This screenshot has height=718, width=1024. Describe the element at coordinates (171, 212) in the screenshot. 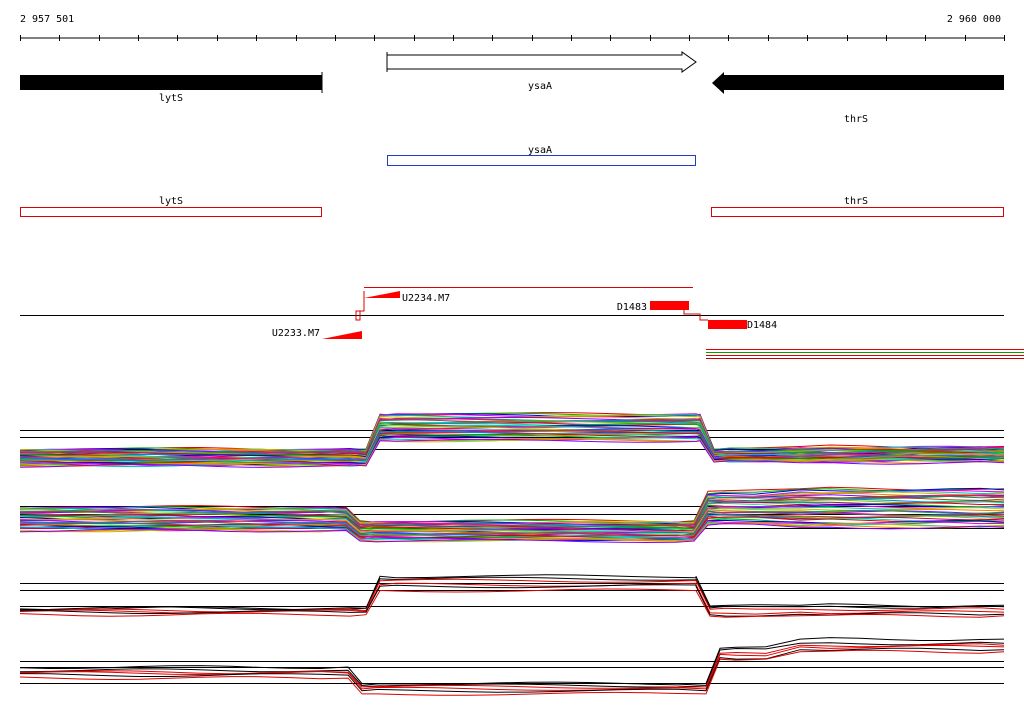

I see `annotation-lytS-box` at that location.